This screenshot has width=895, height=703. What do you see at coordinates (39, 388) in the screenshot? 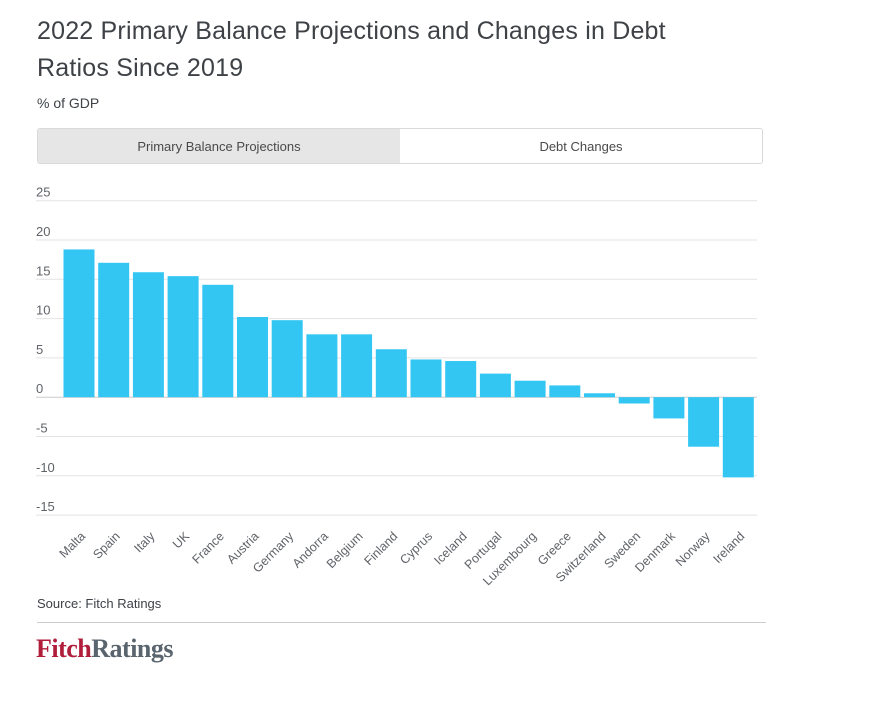
I see `y-tick-label: 0` at bounding box center [39, 388].